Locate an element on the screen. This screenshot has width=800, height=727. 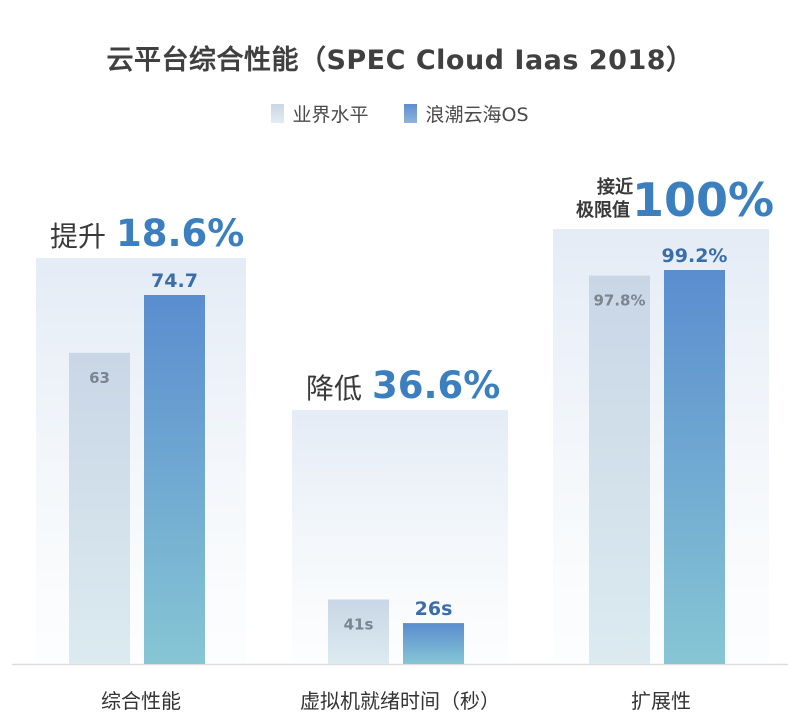
legend-item-industry: 业界水平 is located at coordinates (319, 113).